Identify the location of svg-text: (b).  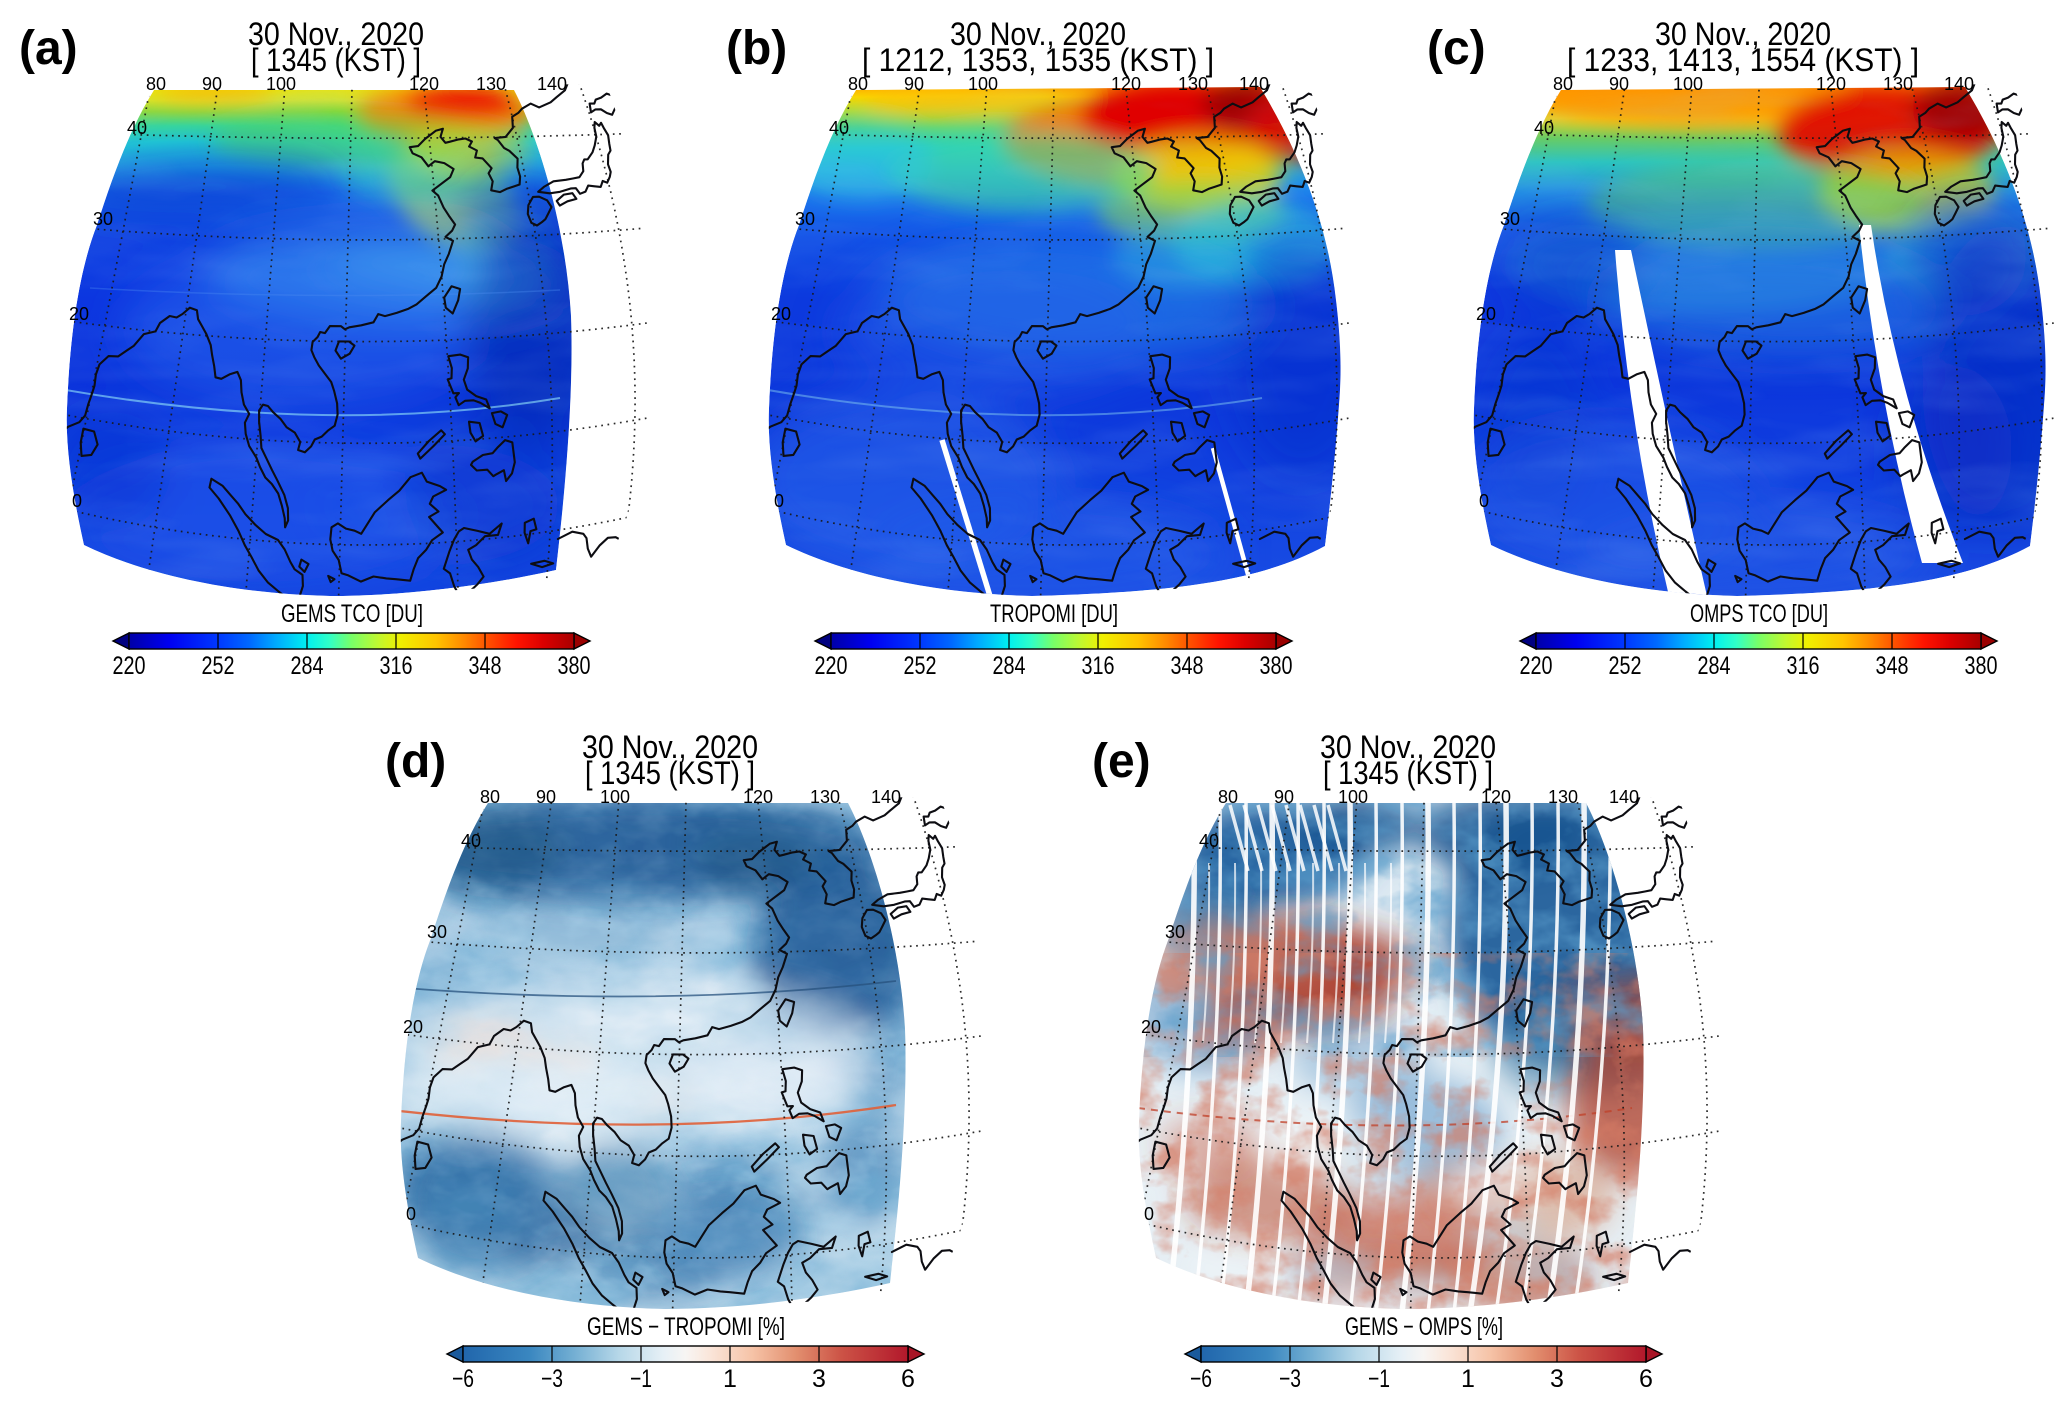
(756, 48).